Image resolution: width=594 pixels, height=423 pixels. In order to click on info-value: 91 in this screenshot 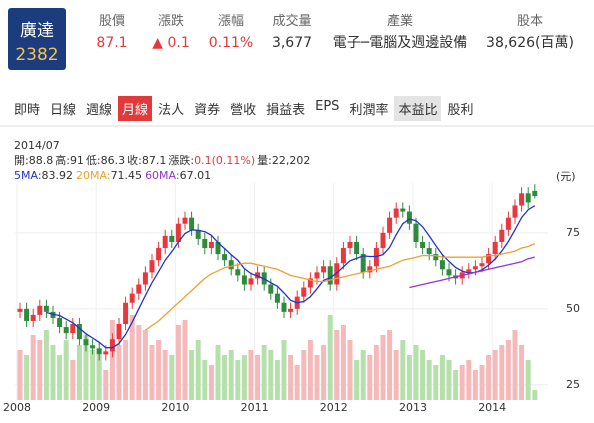, I will do `click(76, 160)`.